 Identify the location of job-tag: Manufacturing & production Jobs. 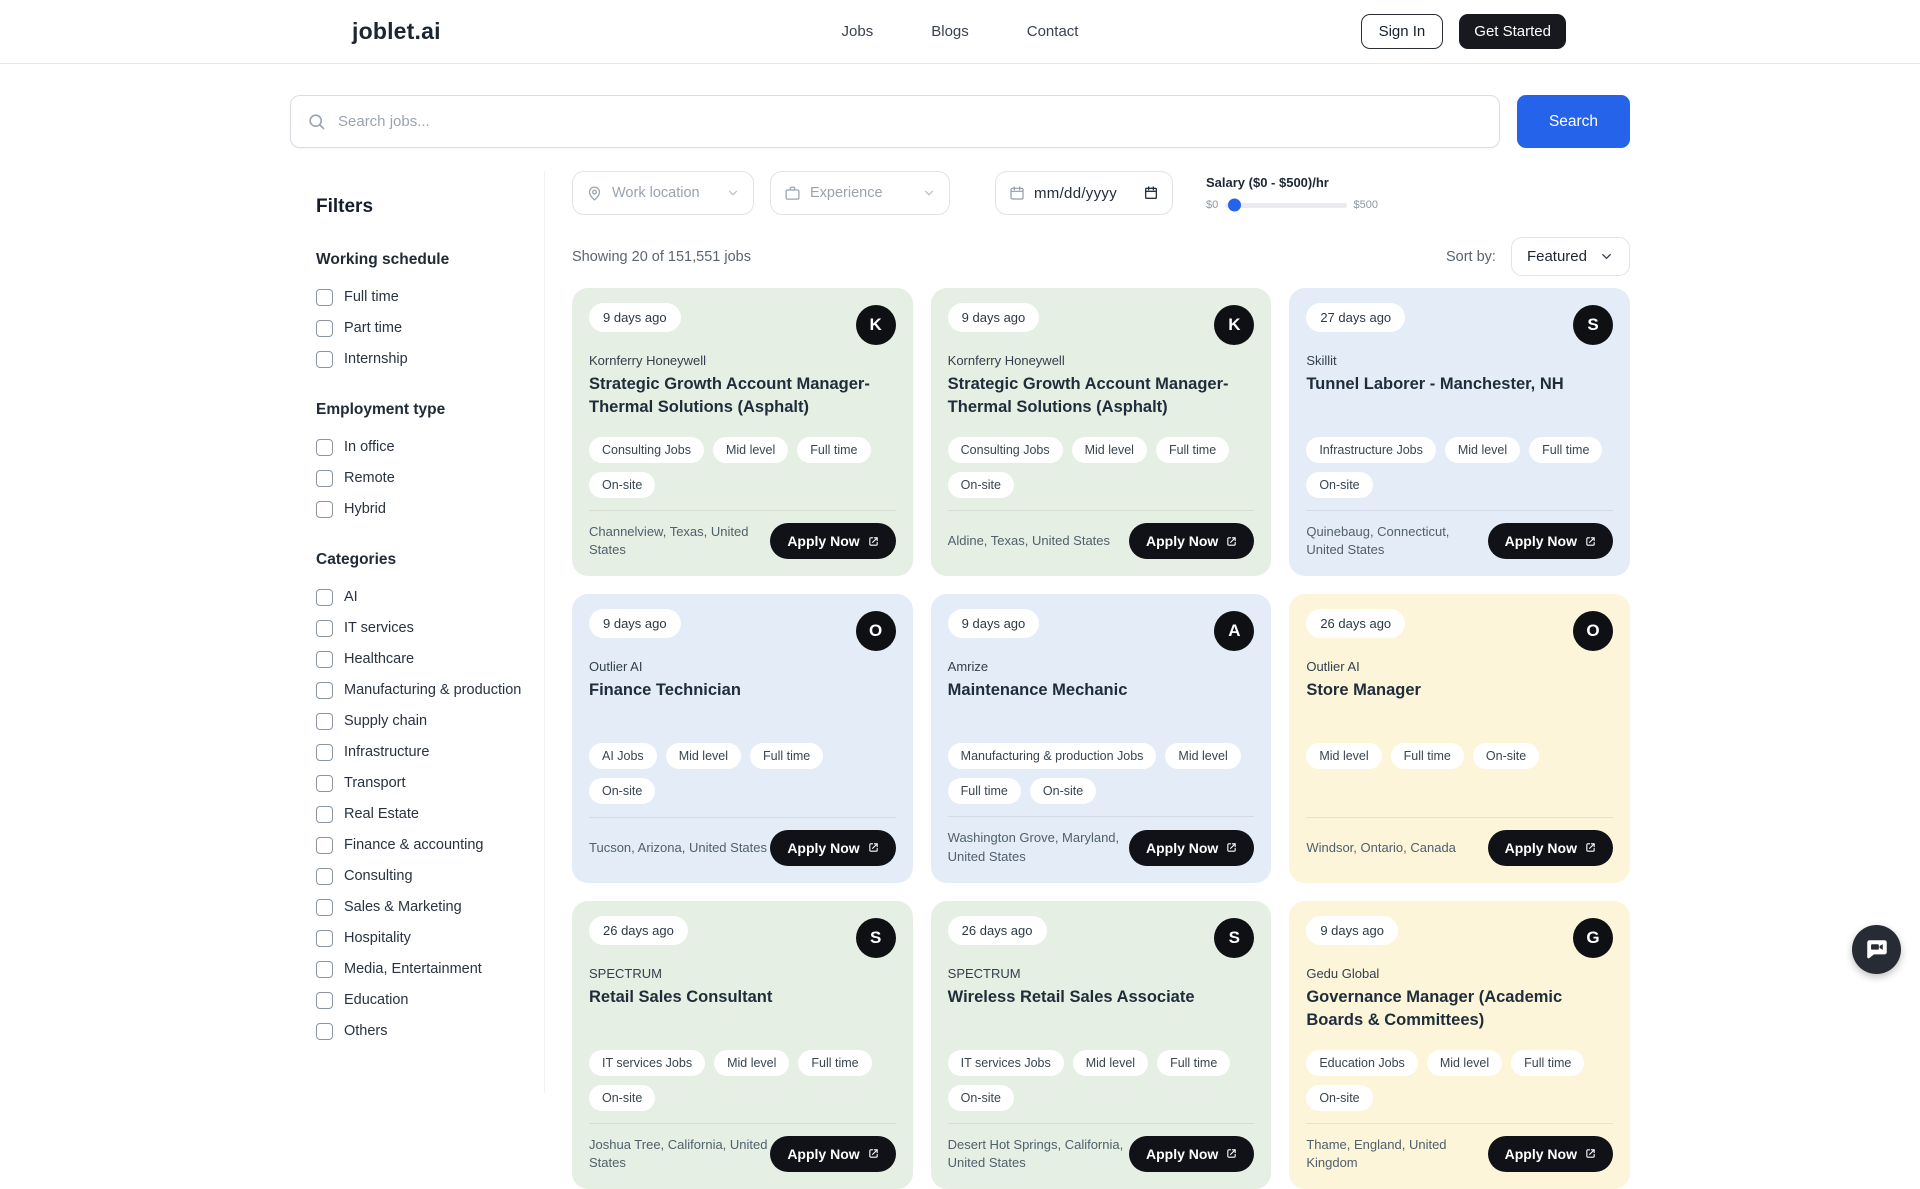
(1052, 756).